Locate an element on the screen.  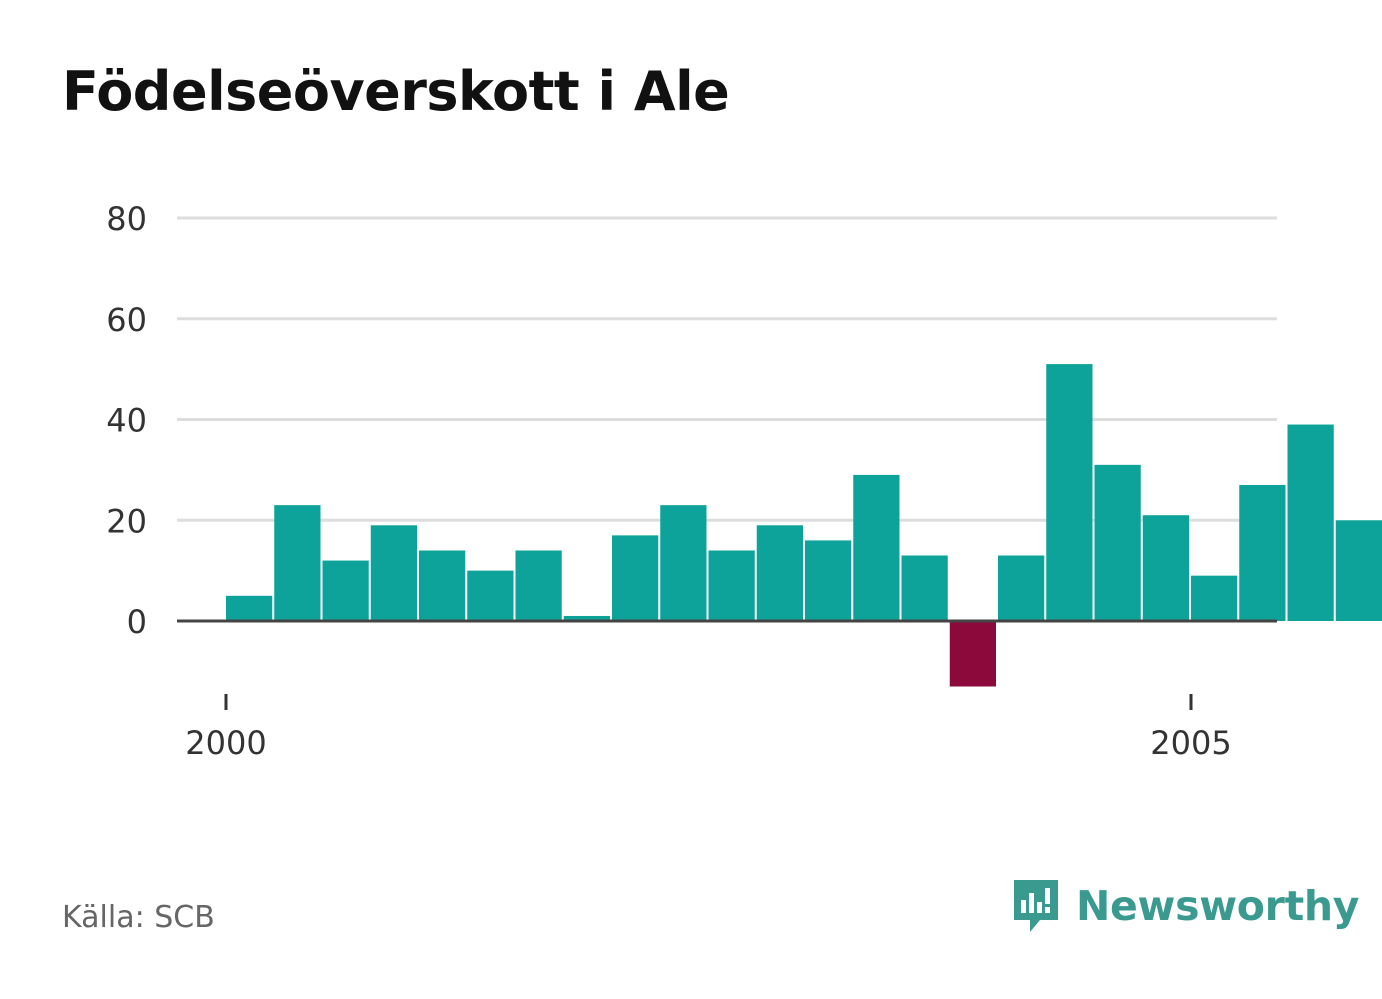
y-tick-label: 0 is located at coordinates (137, 622).